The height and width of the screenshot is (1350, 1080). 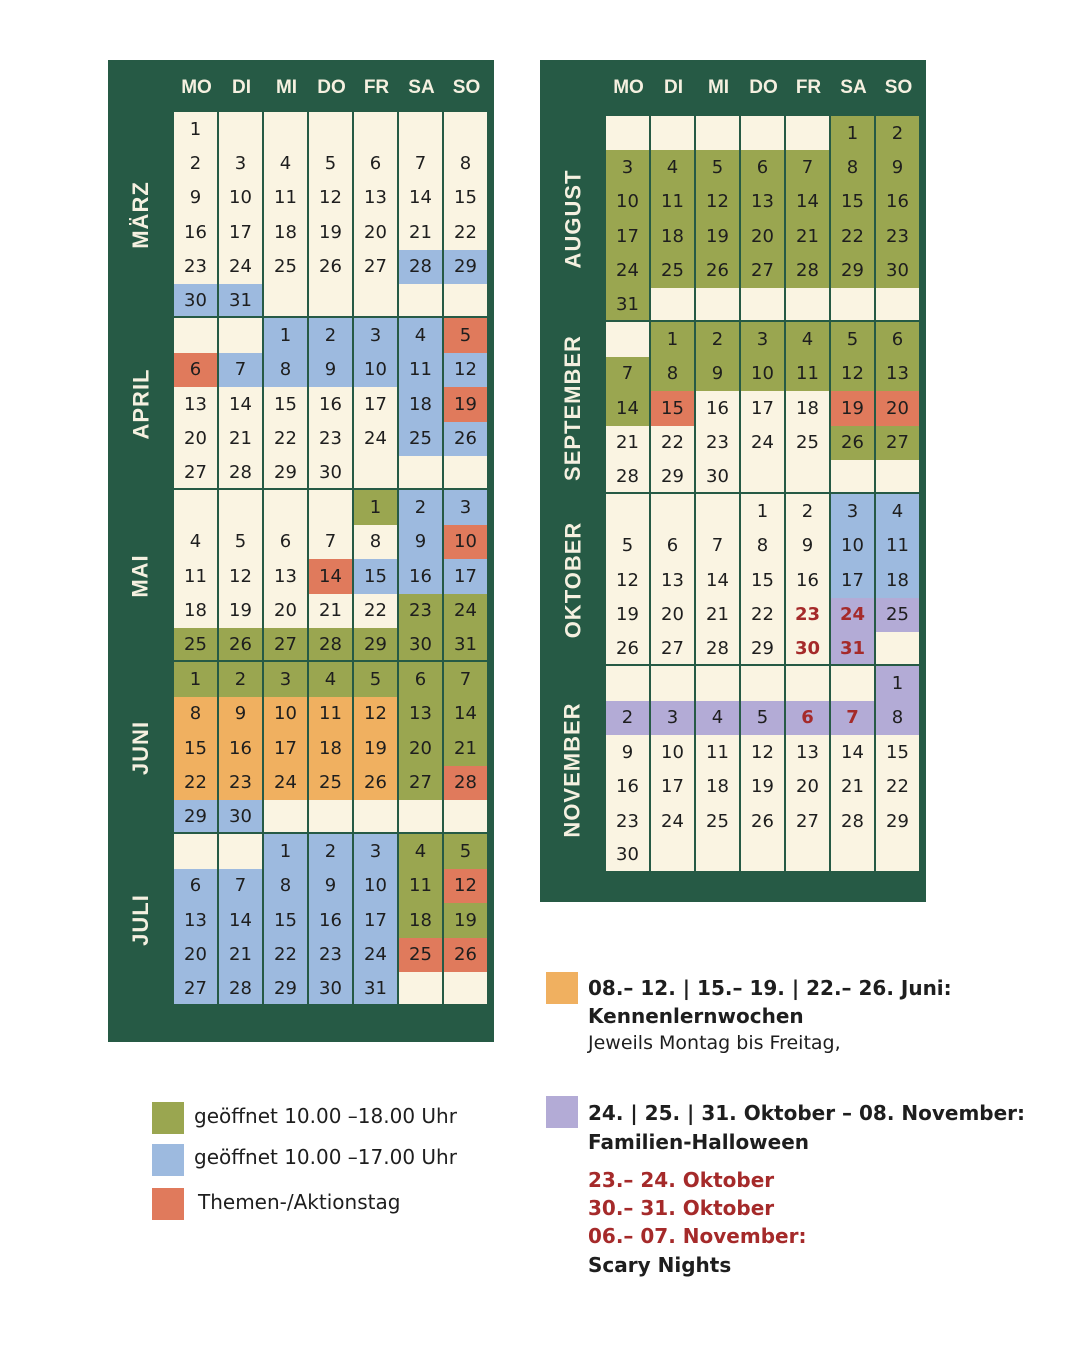 I want to click on weekday-header-sa: SA, so click(x=853, y=87).